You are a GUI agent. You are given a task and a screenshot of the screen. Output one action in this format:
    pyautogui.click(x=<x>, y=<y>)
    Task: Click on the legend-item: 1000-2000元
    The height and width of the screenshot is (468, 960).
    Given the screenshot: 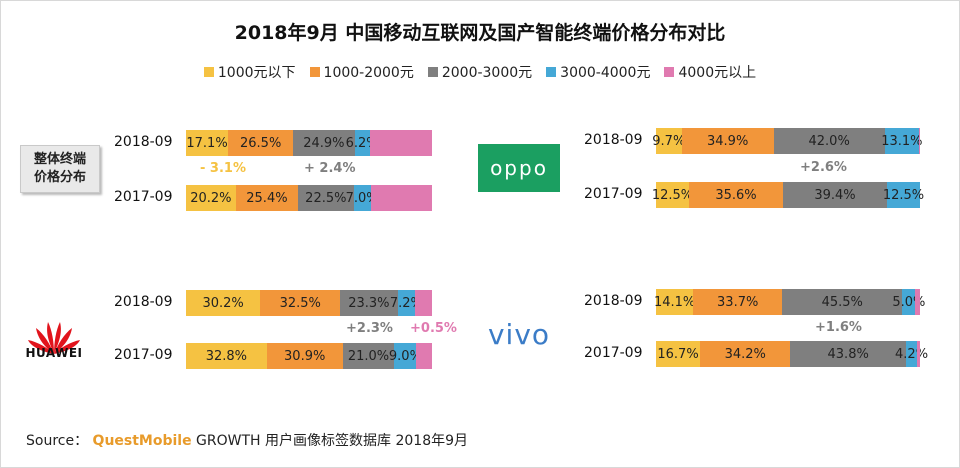 What is the action you would take?
    pyautogui.click(x=361, y=72)
    